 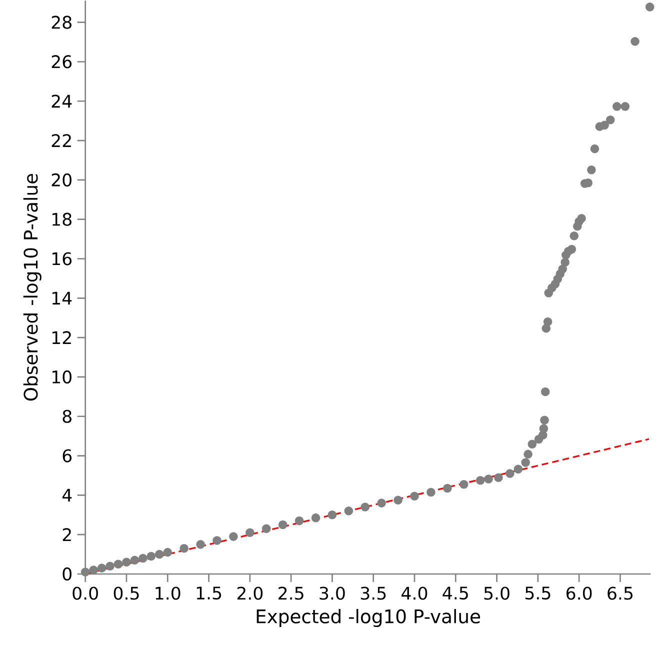 I want to click on y-tick-label: 0, so click(x=67, y=574).